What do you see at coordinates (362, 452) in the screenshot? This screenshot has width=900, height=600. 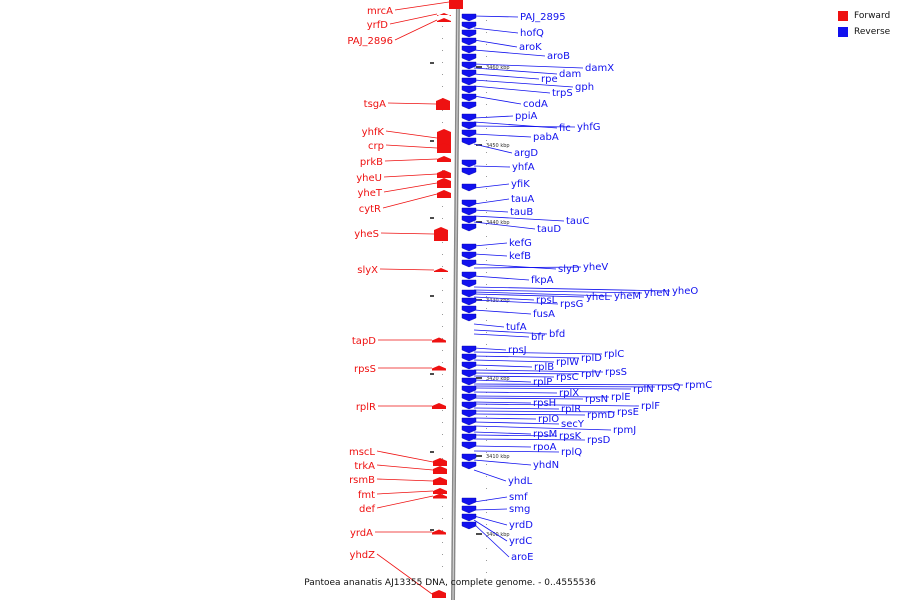 I see `forward-gene-label: mscL` at bounding box center [362, 452].